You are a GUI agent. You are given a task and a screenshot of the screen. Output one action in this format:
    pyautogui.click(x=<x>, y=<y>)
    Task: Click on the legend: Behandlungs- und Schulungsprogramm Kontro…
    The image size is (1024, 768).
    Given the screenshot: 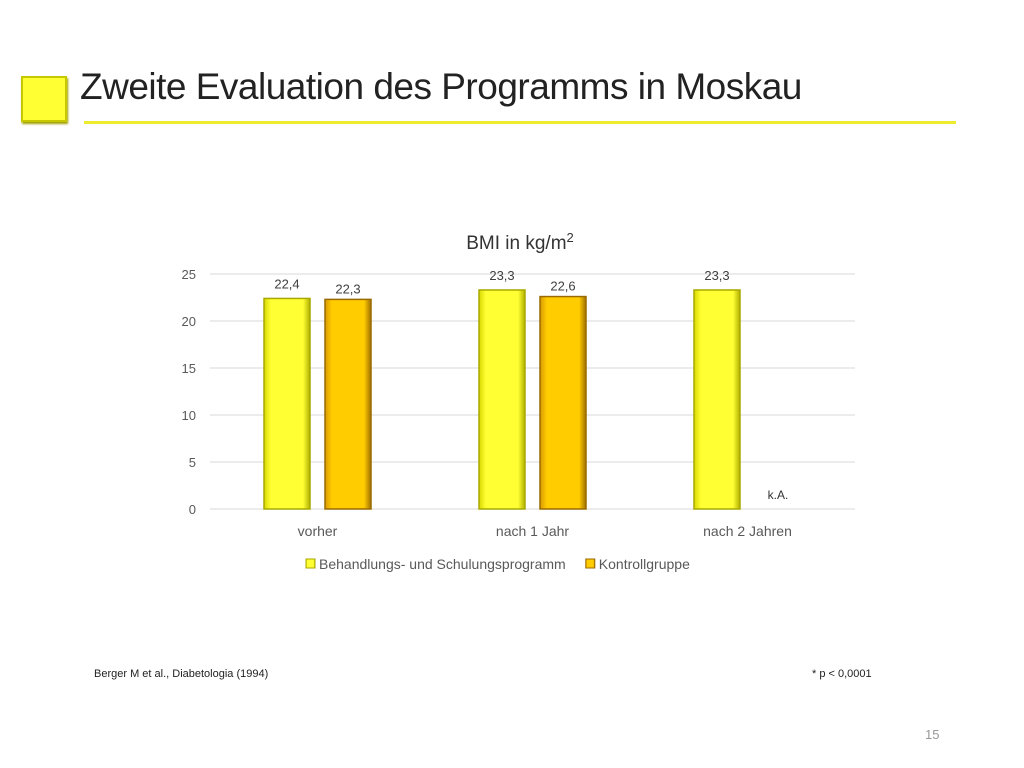 What is the action you would take?
    pyautogui.click(x=497, y=564)
    